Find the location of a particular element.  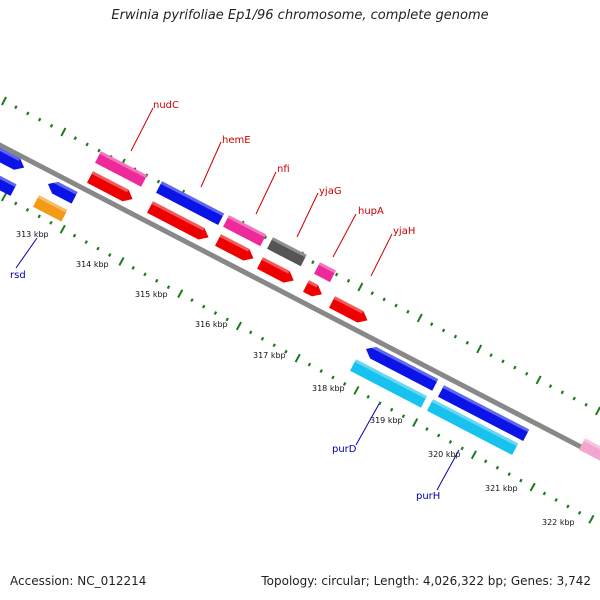

gene-label-purd: purD is located at coordinates (344, 449).